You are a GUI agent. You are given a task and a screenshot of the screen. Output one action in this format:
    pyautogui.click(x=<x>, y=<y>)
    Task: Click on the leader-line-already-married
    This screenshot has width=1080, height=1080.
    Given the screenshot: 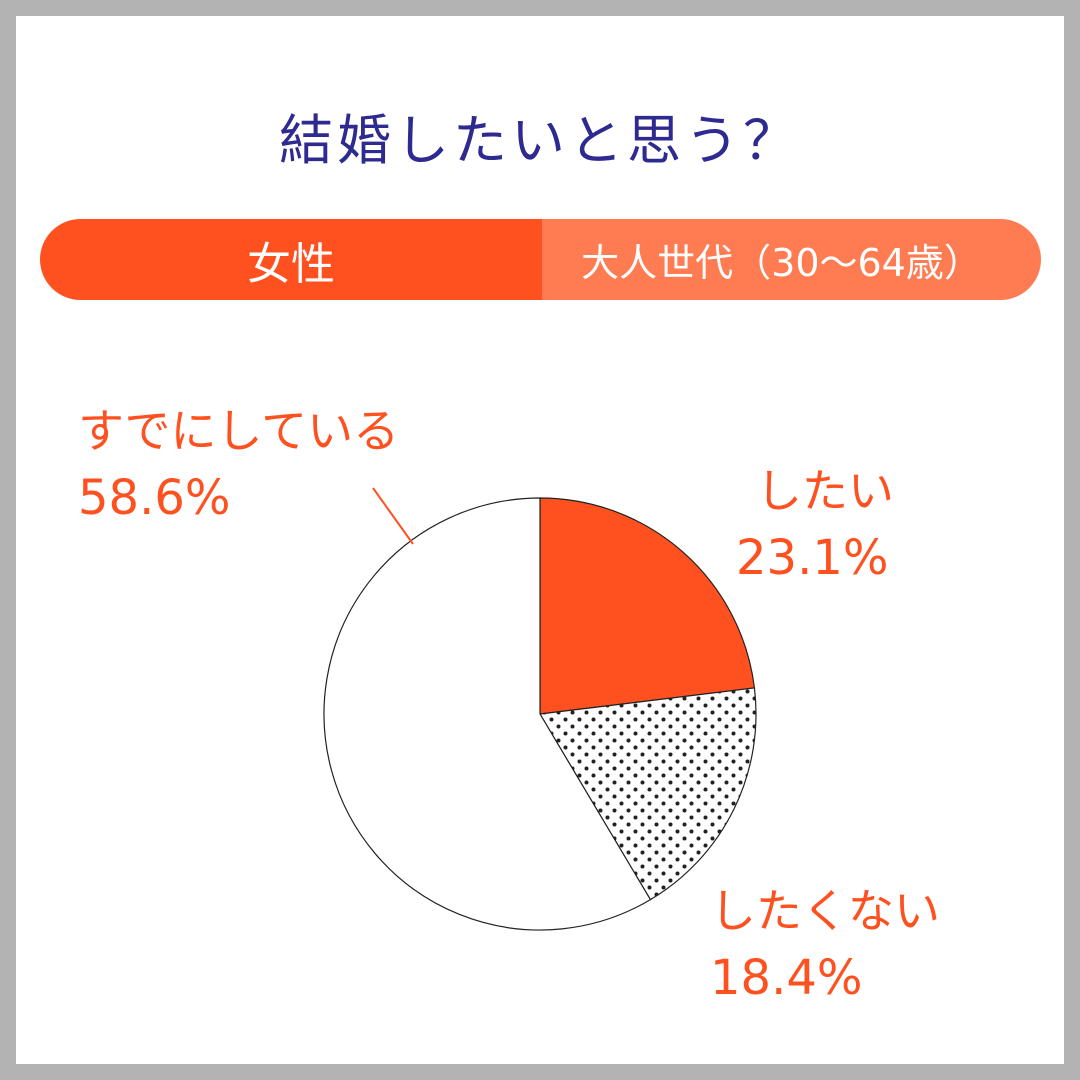 What is the action you would take?
    pyautogui.click(x=393, y=516)
    